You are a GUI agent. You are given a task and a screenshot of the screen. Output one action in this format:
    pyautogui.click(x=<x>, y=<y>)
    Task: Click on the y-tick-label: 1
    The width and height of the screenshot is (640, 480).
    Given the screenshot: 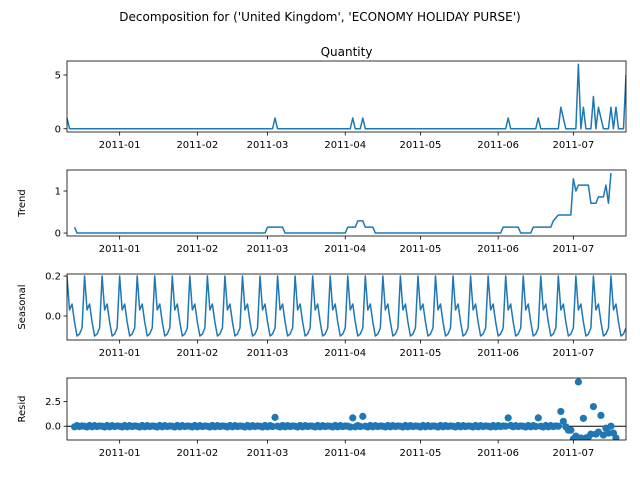 What is the action you would take?
    pyautogui.click(x=58, y=192)
    